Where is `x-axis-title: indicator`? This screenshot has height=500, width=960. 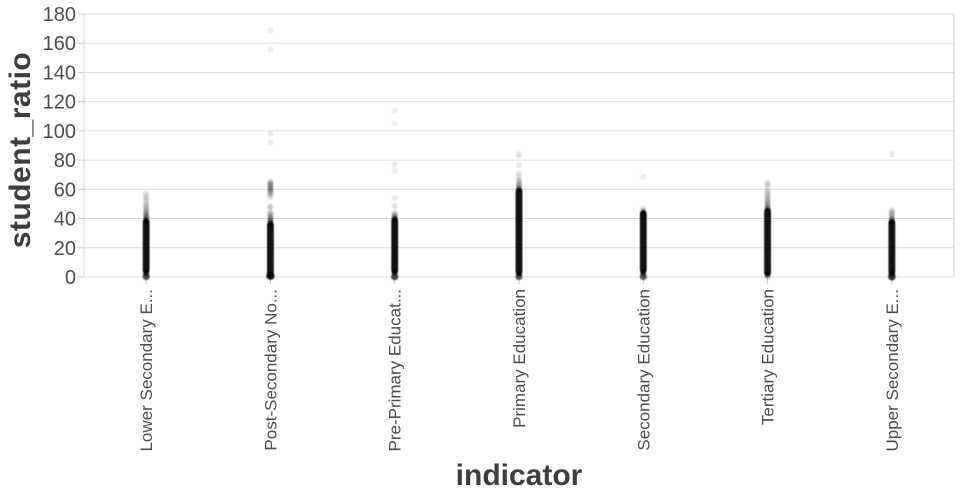
x-axis-title: indicator is located at coordinates (519, 475).